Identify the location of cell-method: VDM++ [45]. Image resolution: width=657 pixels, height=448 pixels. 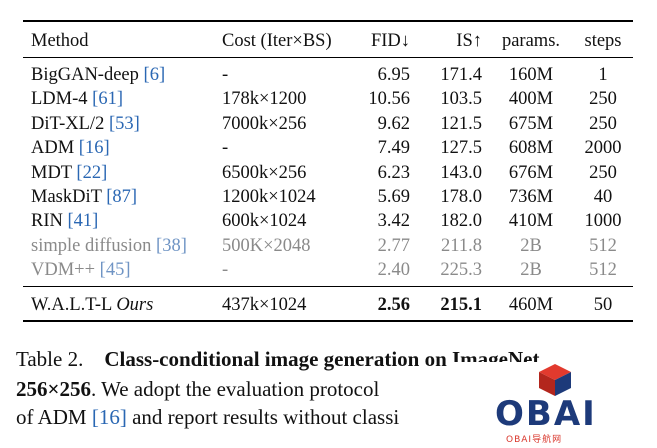
(81, 270).